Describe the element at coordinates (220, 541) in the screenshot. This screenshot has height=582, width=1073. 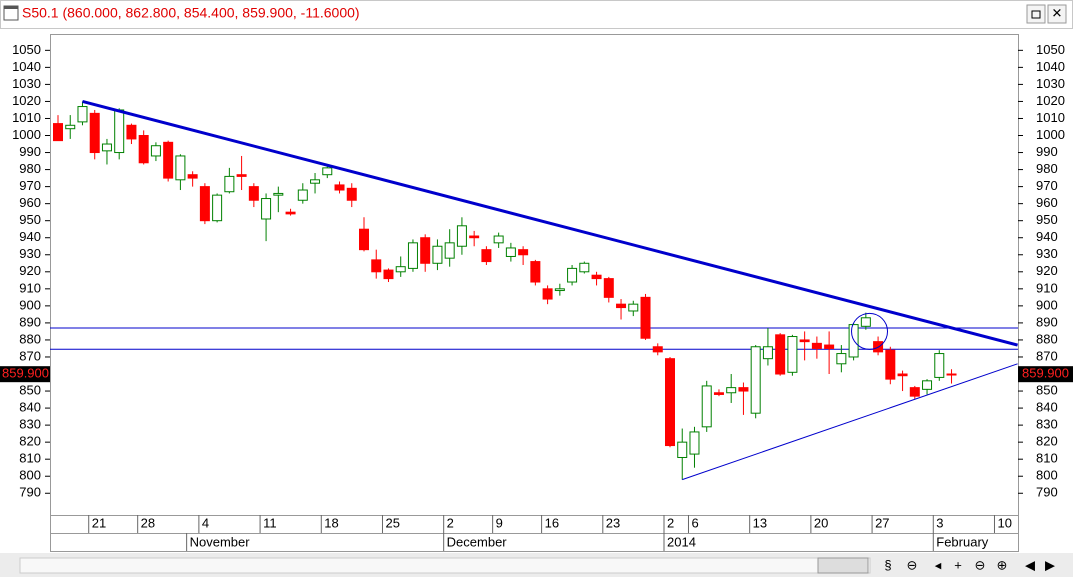
I see `month-label: November` at that location.